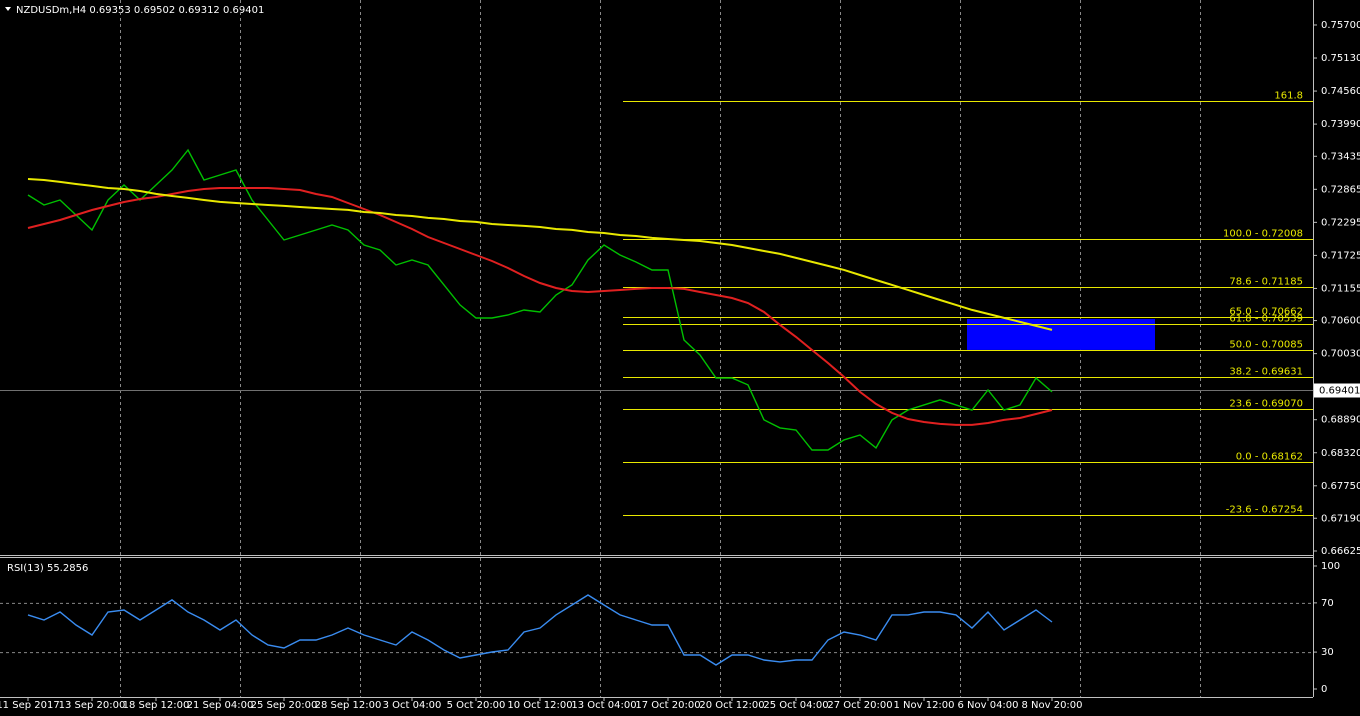 The height and width of the screenshot is (716, 1360). Describe the element at coordinates (92, 705) in the screenshot. I see `x-tick-label: 13 Sep 20:00` at that location.